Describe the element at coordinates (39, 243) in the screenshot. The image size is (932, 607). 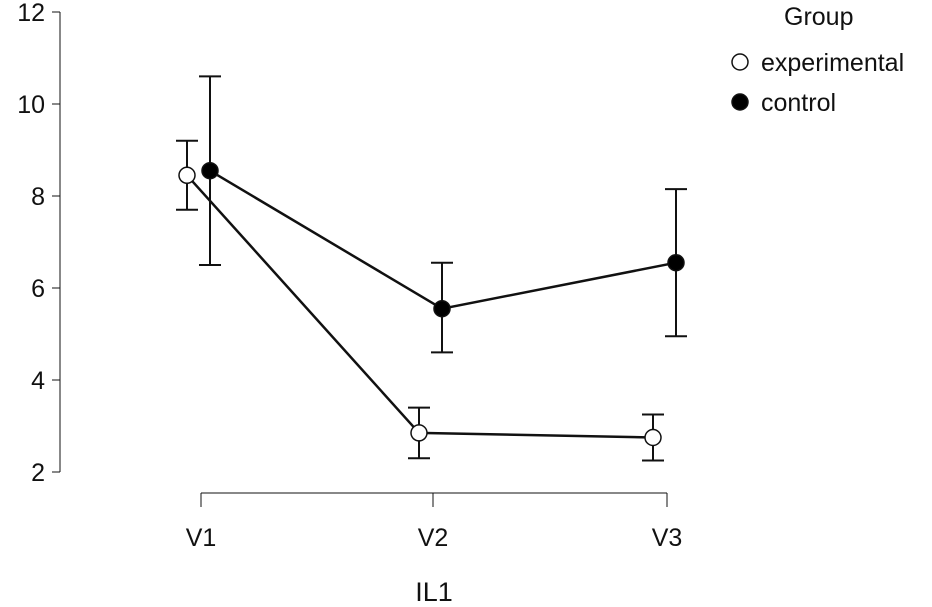
I see `y-axis: 2 4 6 8 10 12` at that location.